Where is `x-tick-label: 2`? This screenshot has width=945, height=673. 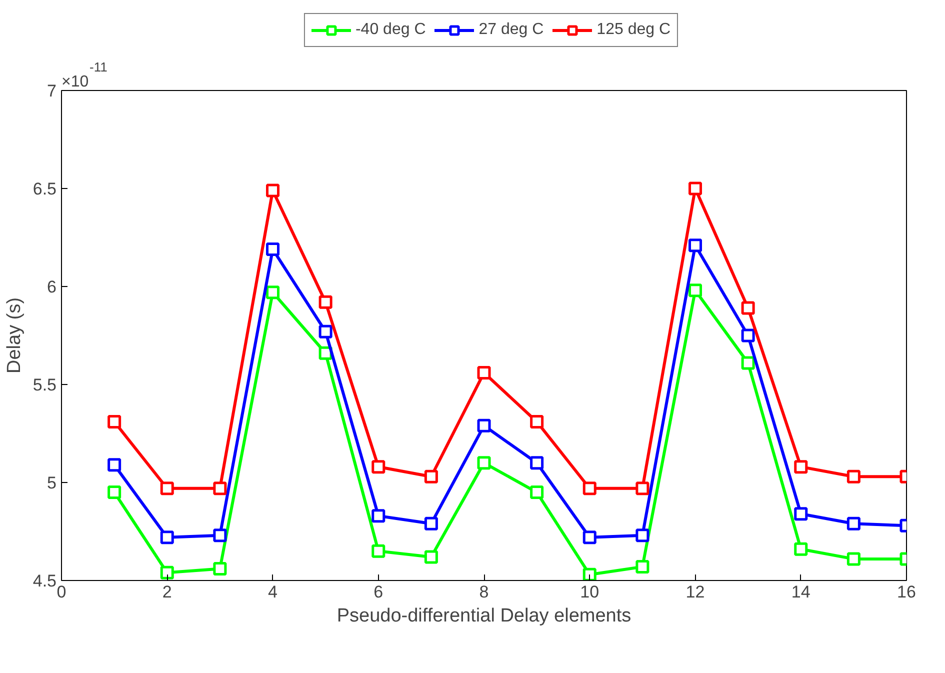 x-tick-label: 2 is located at coordinates (167, 592).